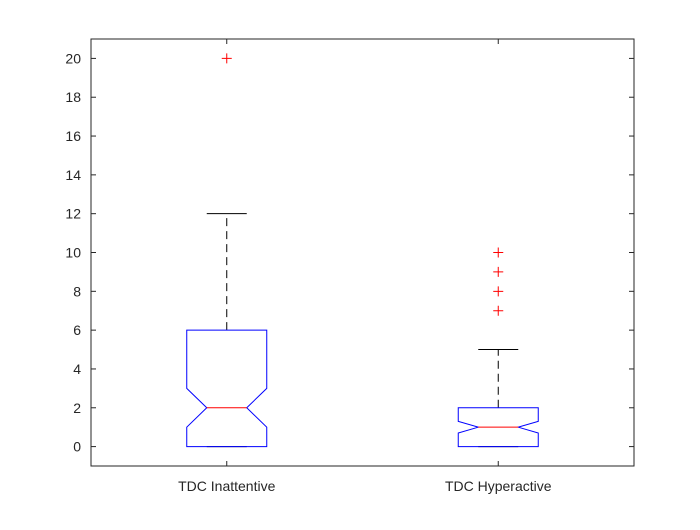  What do you see at coordinates (77, 291) in the screenshot?
I see `y-tick-label: 8` at bounding box center [77, 291].